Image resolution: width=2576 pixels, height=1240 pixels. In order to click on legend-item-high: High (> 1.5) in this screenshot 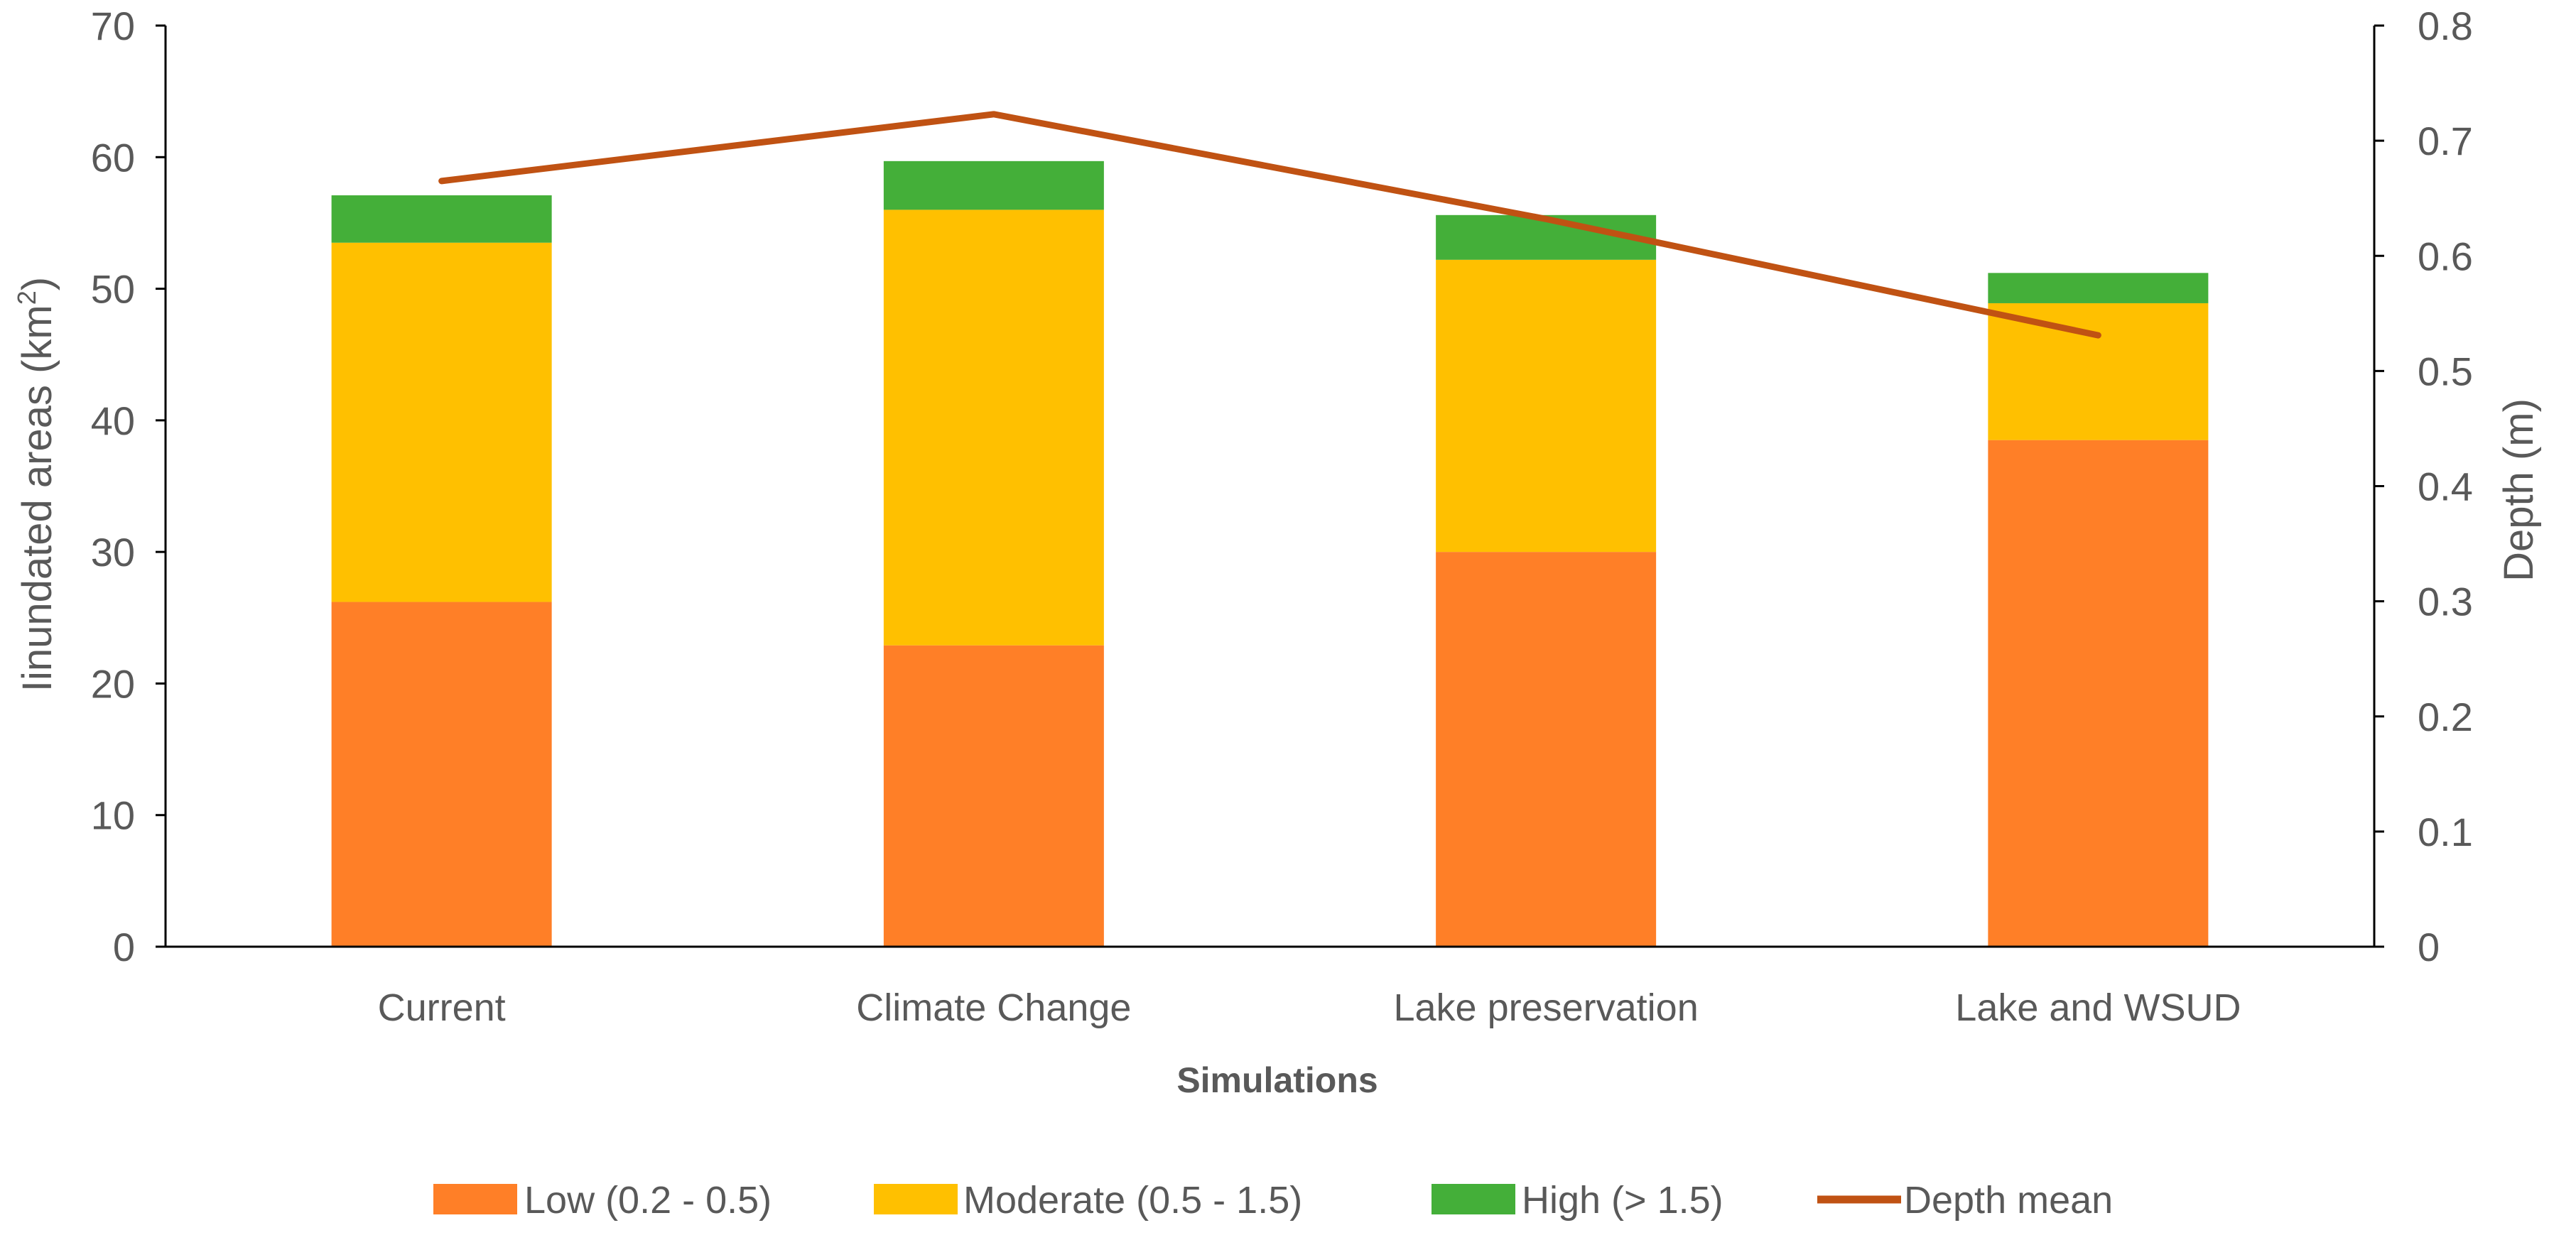, I will do `click(1577, 1200)`.